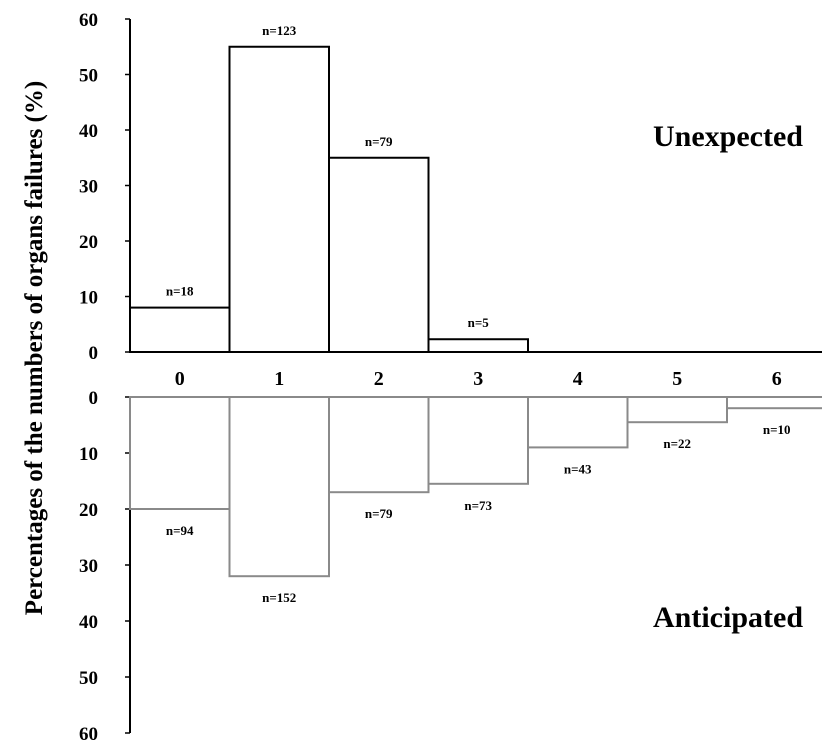 The image size is (822, 745). Describe the element at coordinates (379, 513) in the screenshot. I see `n-label-anticipated: n=79` at that location.